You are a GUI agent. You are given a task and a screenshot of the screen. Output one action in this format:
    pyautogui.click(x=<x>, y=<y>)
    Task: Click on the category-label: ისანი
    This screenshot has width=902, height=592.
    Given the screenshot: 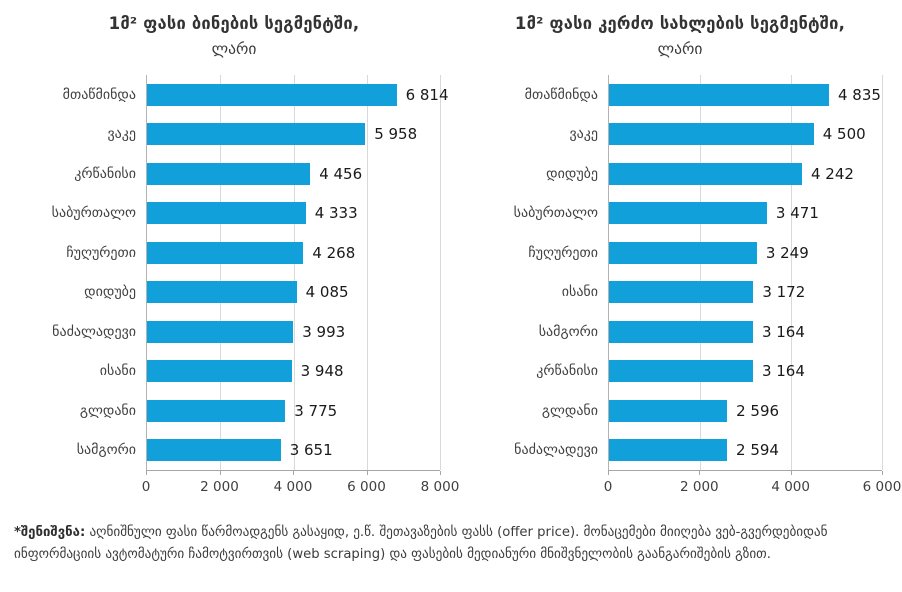 What is the action you would take?
    pyautogui.click(x=579, y=292)
    